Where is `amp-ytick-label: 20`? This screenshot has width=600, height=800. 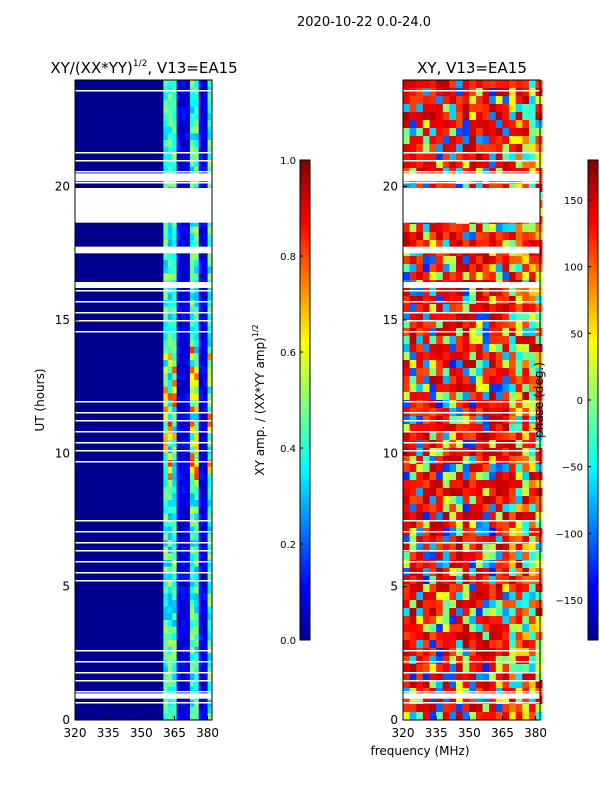
amp-ytick-label: 20 is located at coordinates (62, 187).